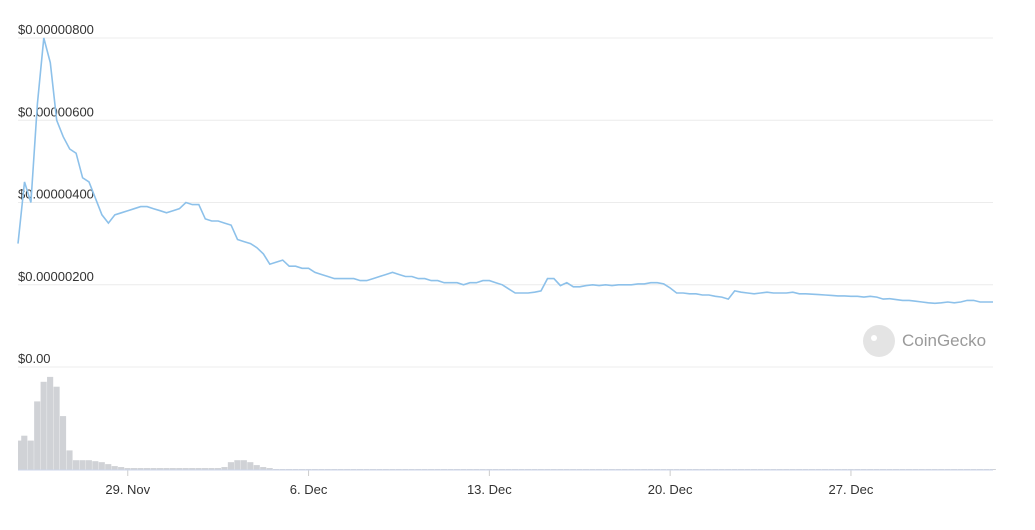 This screenshot has height=530, width=1035. I want to click on y-tick-label: $0.00000800, so click(56, 29).